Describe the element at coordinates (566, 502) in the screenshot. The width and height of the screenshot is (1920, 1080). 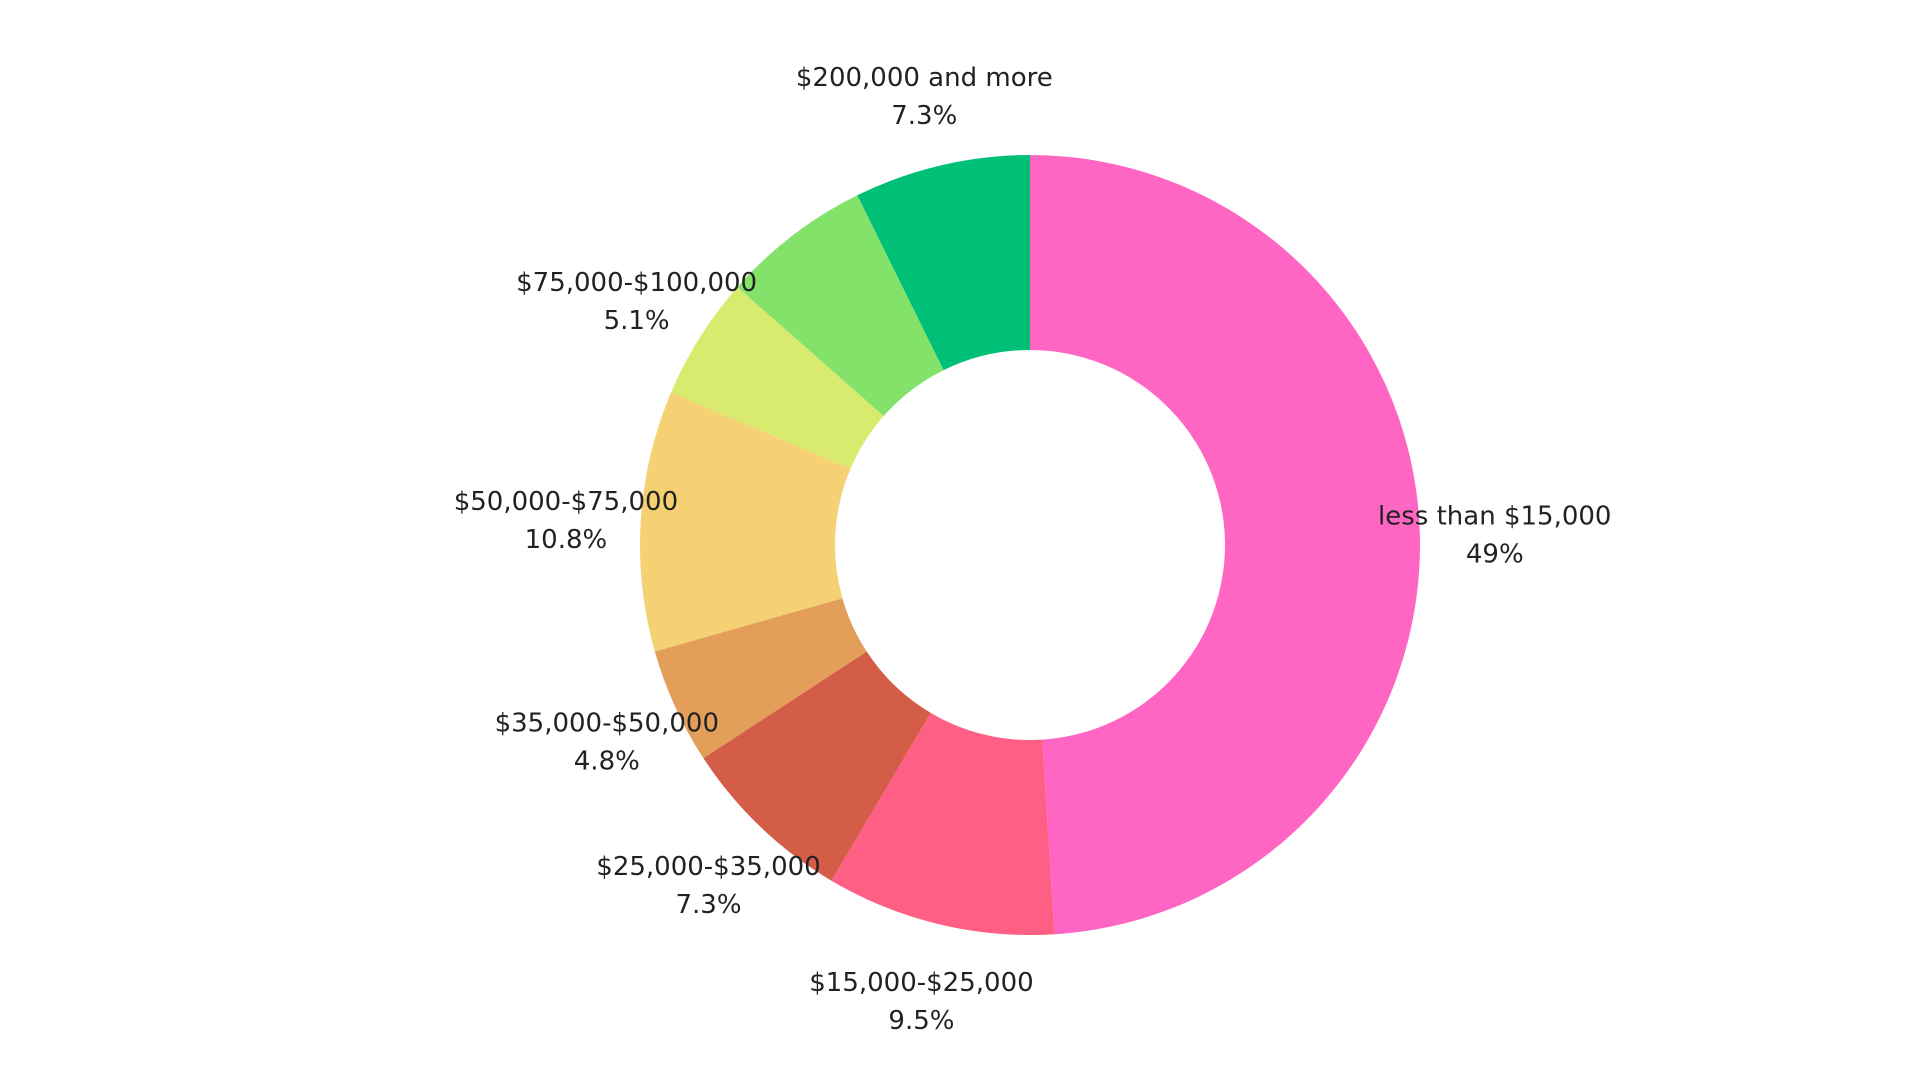
I see `slice-category-label: $50,000-$75,000` at that location.